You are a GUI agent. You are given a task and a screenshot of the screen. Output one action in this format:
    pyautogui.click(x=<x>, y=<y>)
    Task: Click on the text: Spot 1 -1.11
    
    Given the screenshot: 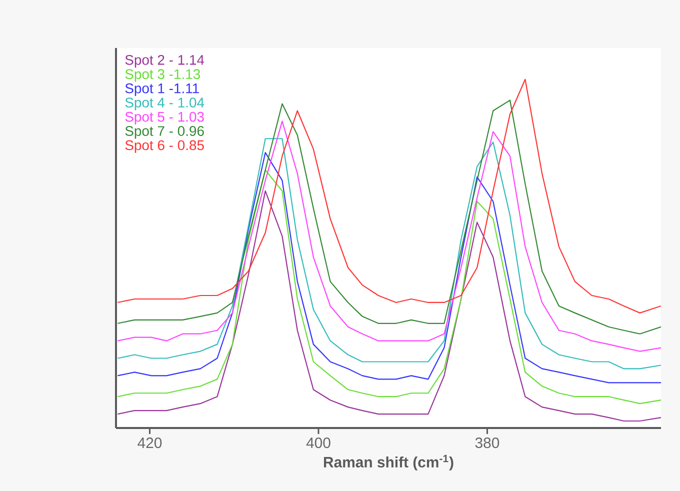 What is the action you would take?
    pyautogui.click(x=162, y=89)
    